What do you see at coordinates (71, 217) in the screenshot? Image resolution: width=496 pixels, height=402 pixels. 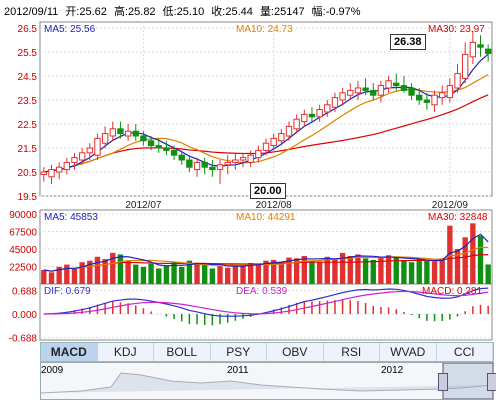 I see `vol-ma5-label: MA5: 45853` at bounding box center [71, 217].